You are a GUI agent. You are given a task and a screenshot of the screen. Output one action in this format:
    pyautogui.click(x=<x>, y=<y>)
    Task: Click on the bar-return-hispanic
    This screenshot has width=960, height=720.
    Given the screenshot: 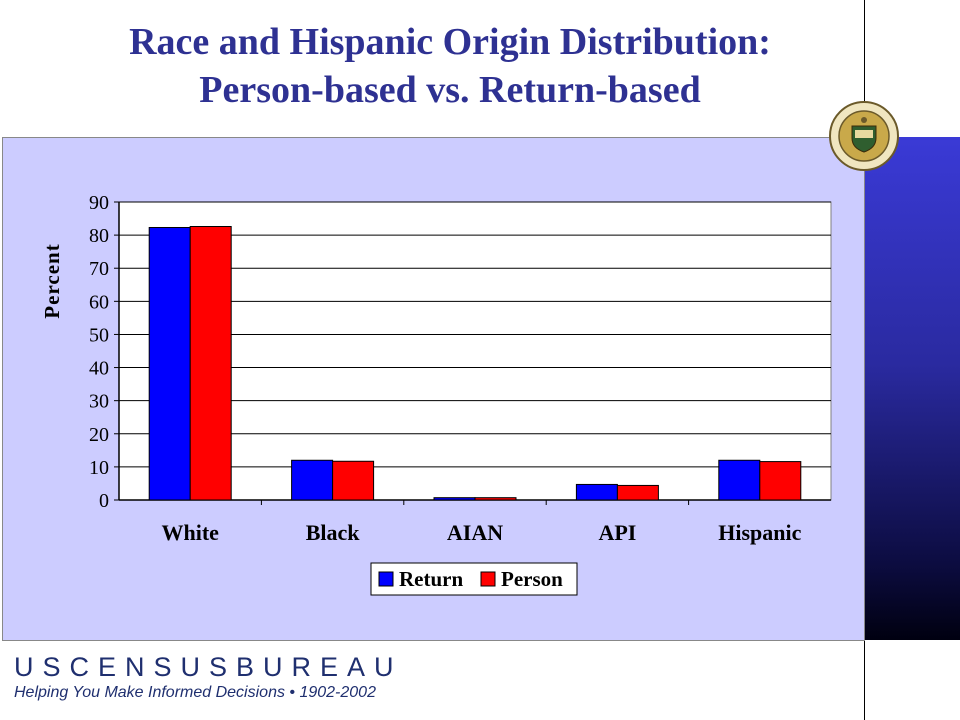 What is the action you would take?
    pyautogui.click(x=739, y=480)
    